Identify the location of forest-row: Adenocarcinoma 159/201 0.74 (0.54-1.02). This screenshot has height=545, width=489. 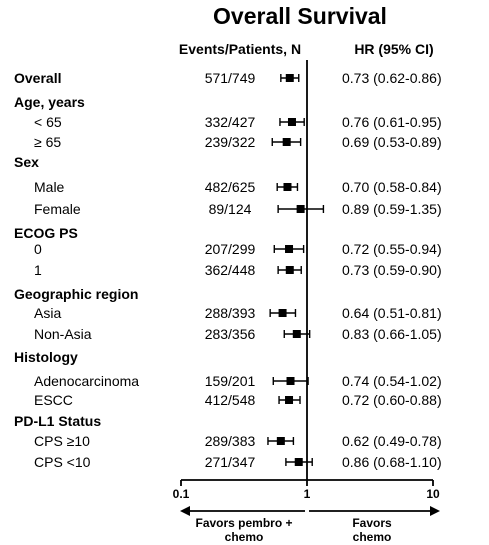
(238, 381).